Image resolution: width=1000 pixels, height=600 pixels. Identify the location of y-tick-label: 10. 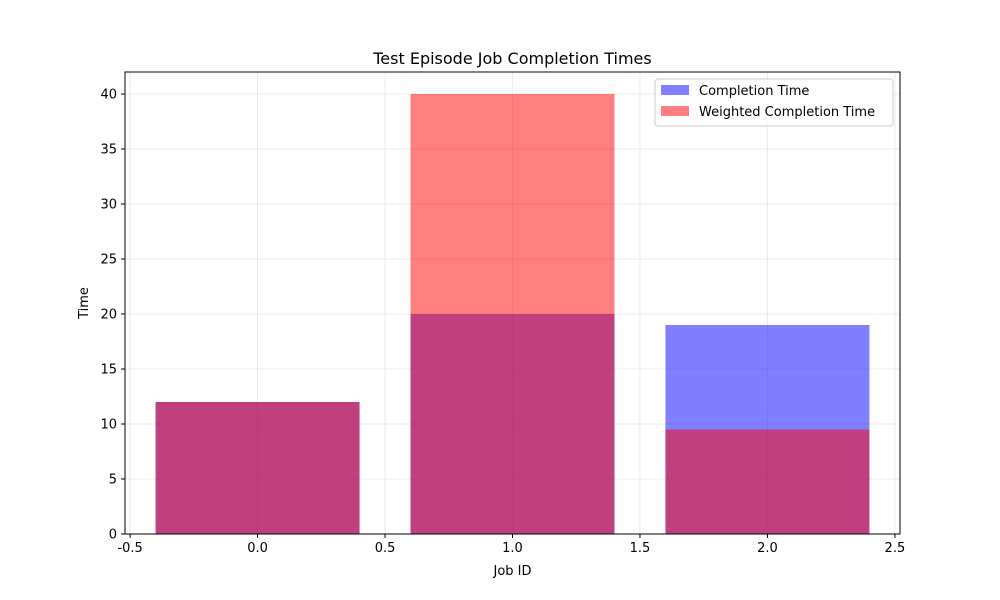
(108, 425).